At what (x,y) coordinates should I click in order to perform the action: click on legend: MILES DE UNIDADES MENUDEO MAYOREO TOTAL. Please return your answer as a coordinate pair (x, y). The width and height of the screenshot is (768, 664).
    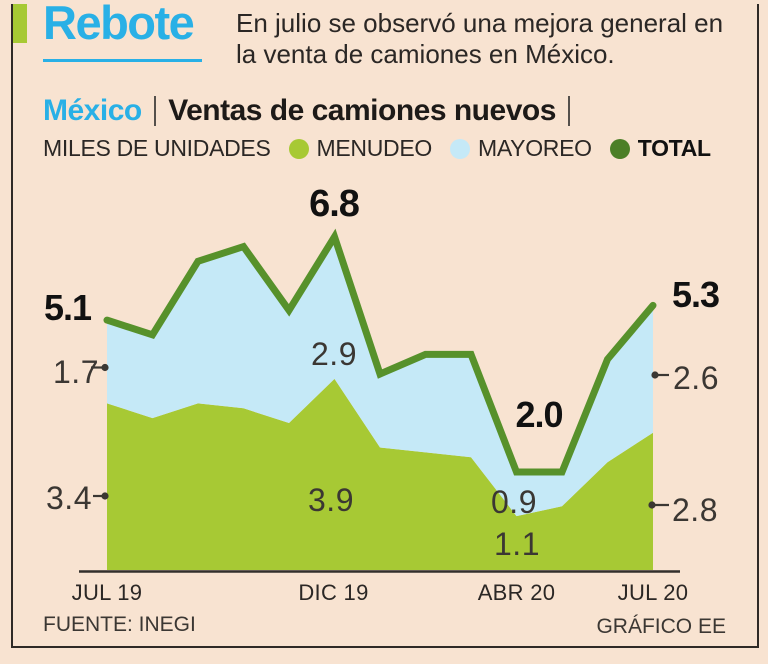
    Looking at the image, I should click on (386, 148).